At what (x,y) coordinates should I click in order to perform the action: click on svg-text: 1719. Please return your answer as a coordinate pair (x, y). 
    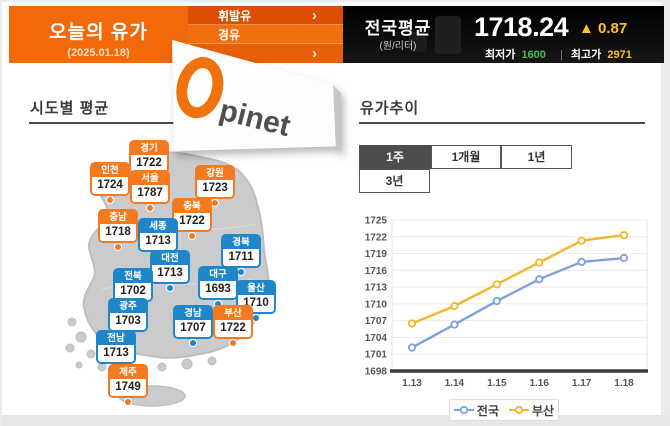
    Looking at the image, I should click on (376, 254).